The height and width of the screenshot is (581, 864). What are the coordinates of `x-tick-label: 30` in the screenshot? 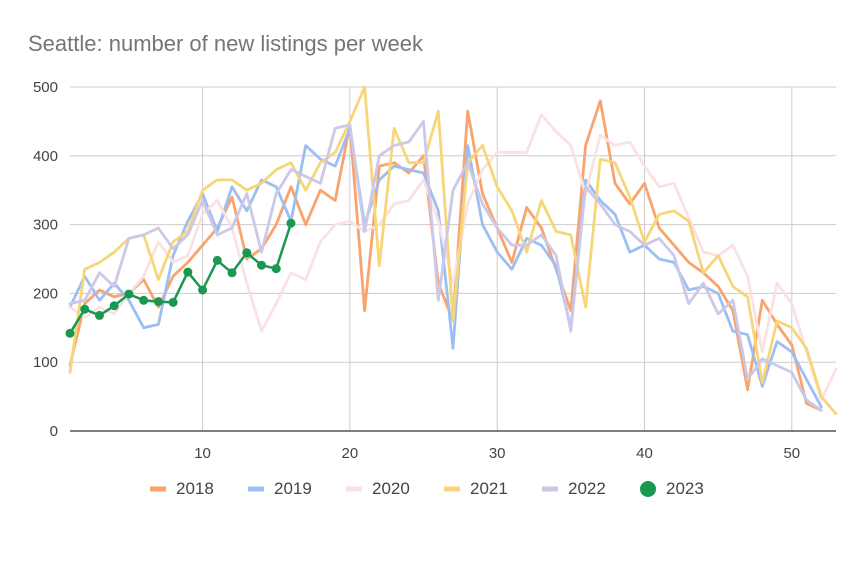 It's located at (497, 453).